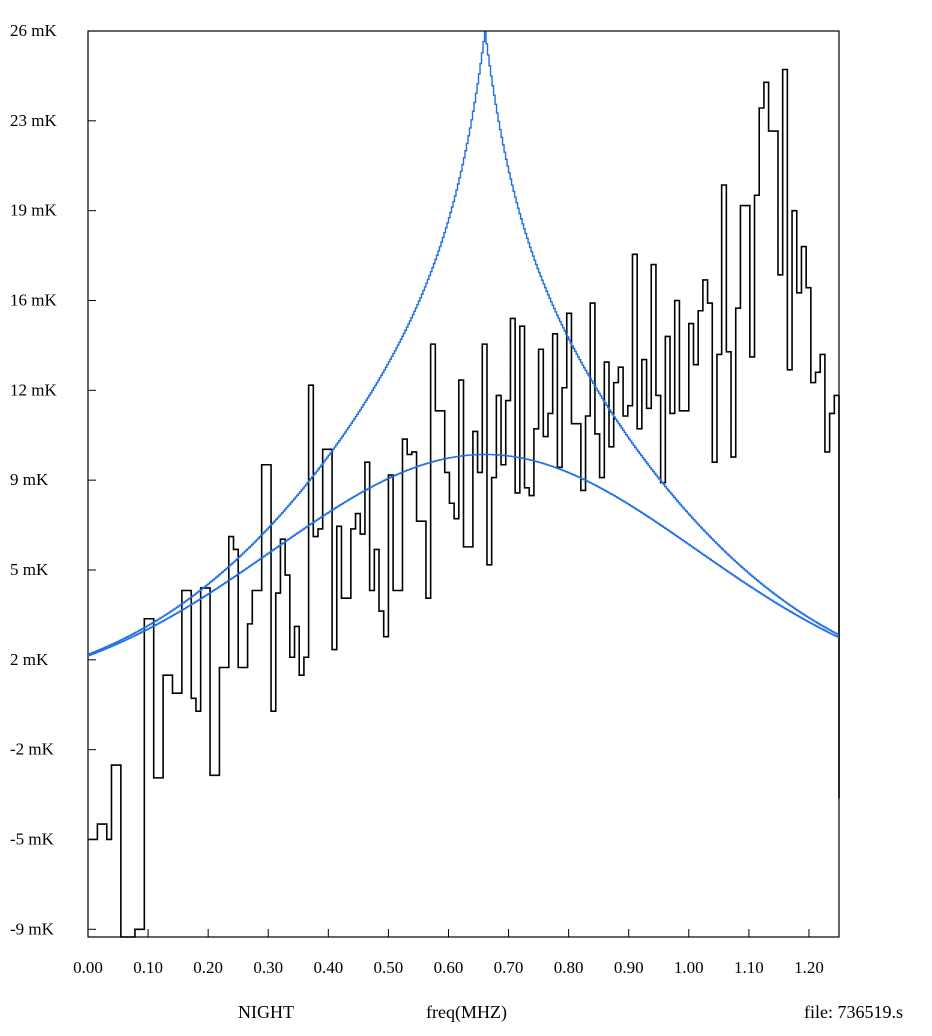  I want to click on x-tick-label: 0.40, so click(328, 967).